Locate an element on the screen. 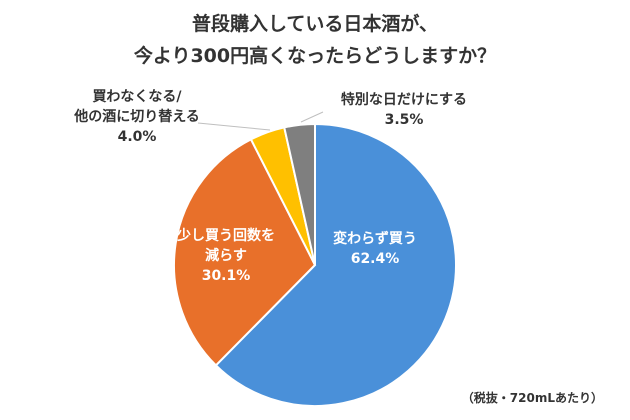 The height and width of the screenshot is (420, 630). slice-value-label: 3.5% is located at coordinates (404, 120).